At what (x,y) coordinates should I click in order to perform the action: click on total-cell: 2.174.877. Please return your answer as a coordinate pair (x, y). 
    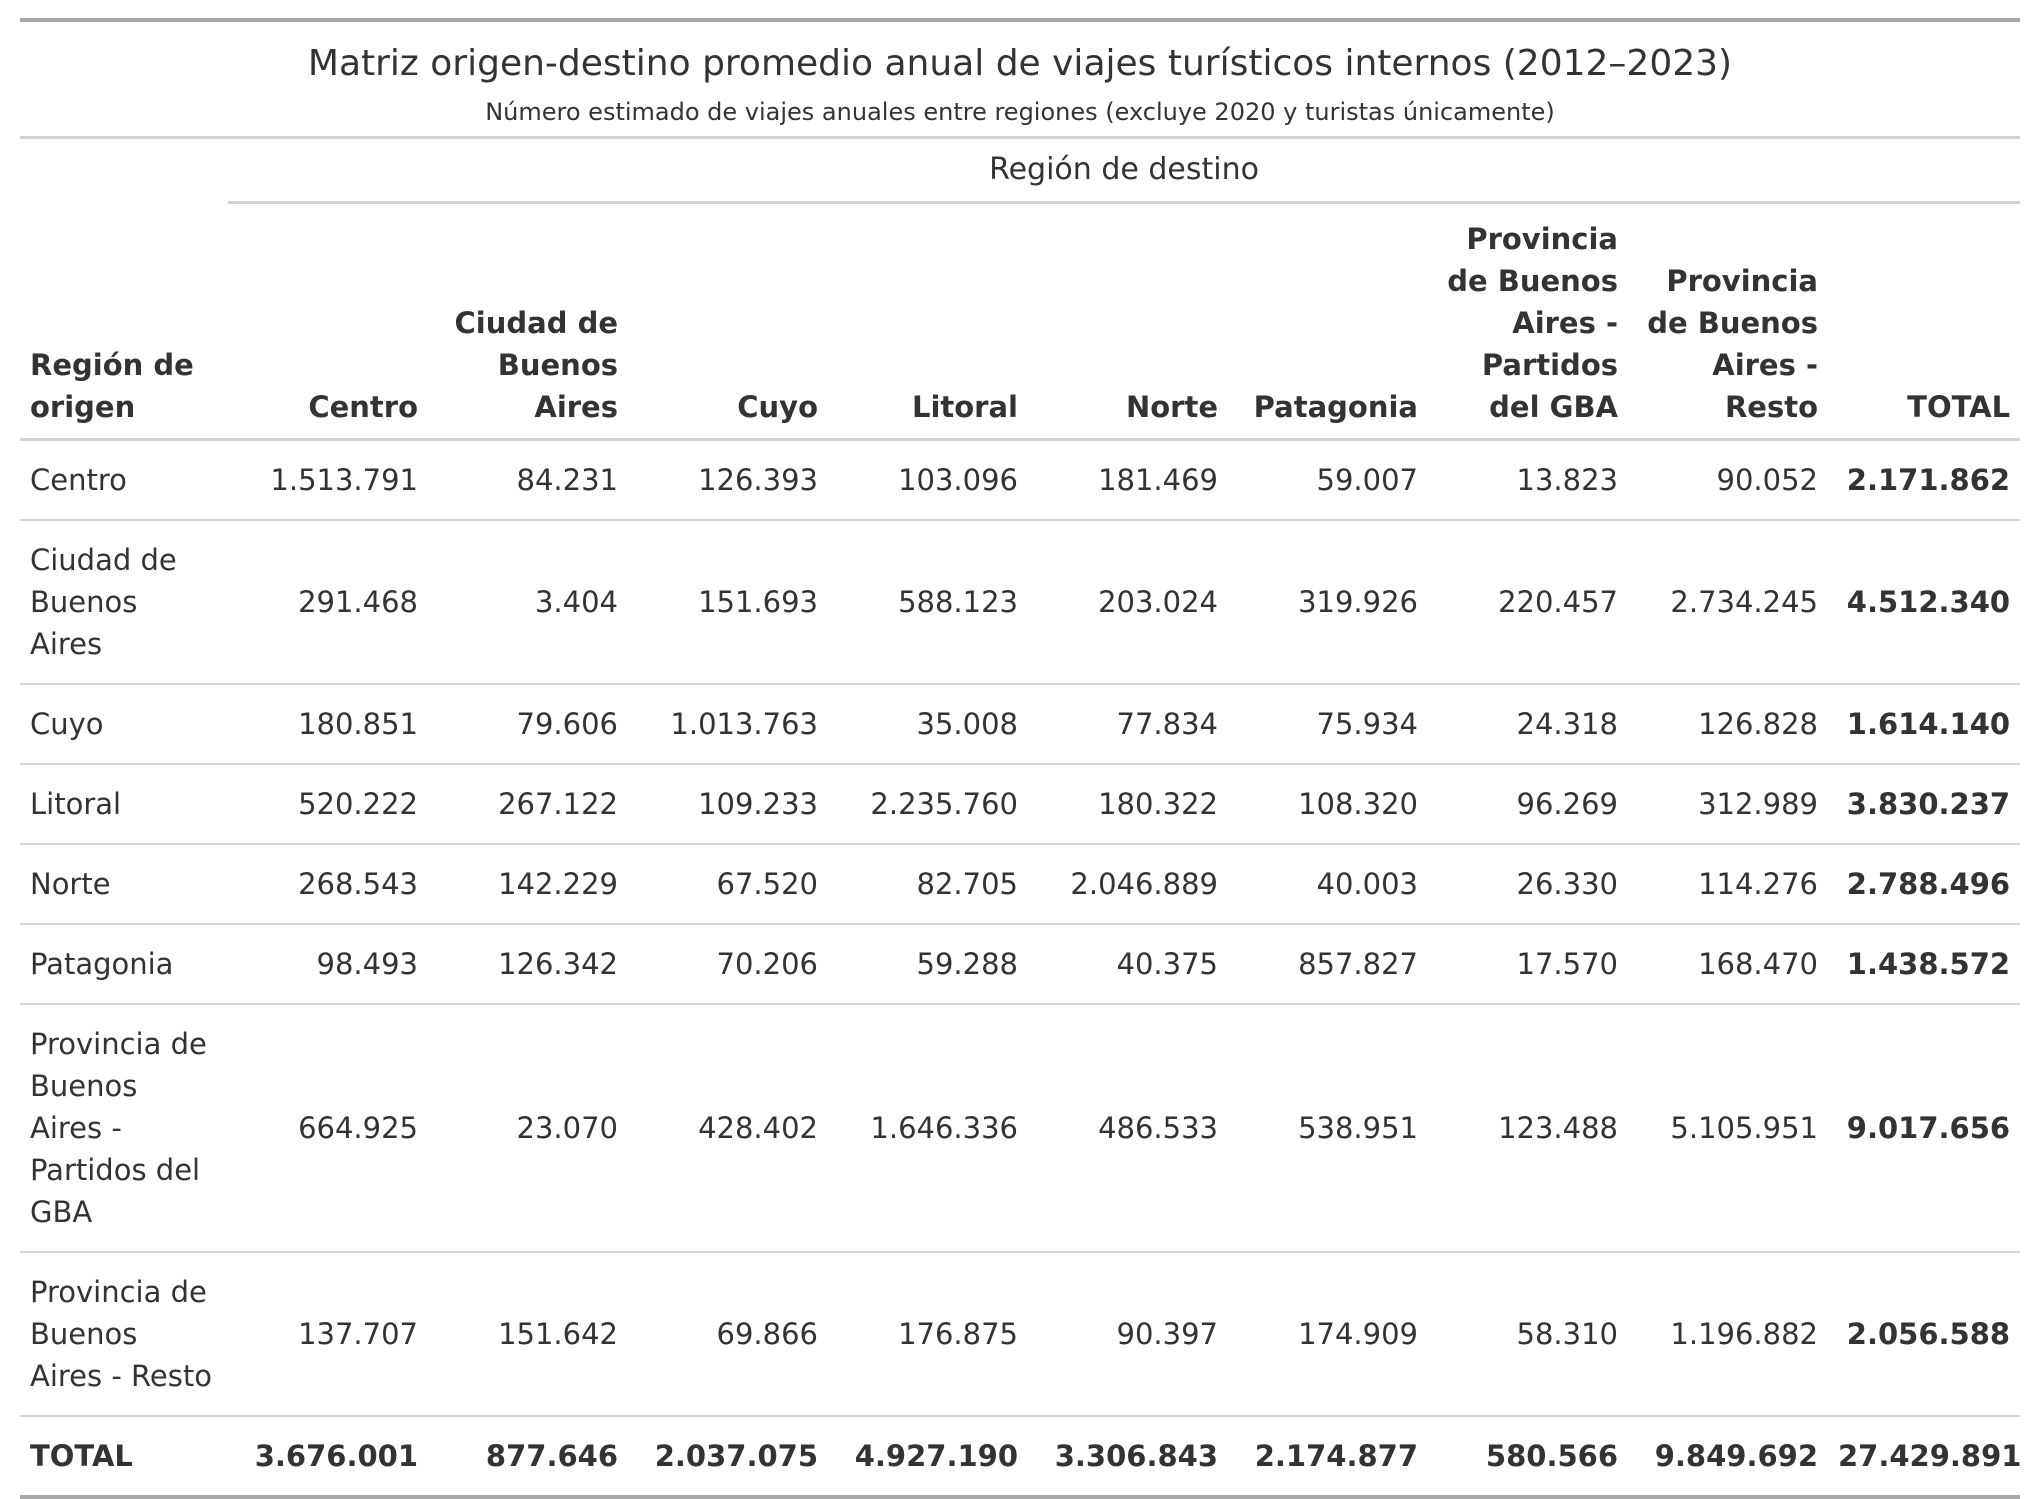
    Looking at the image, I should click on (1328, 1457).